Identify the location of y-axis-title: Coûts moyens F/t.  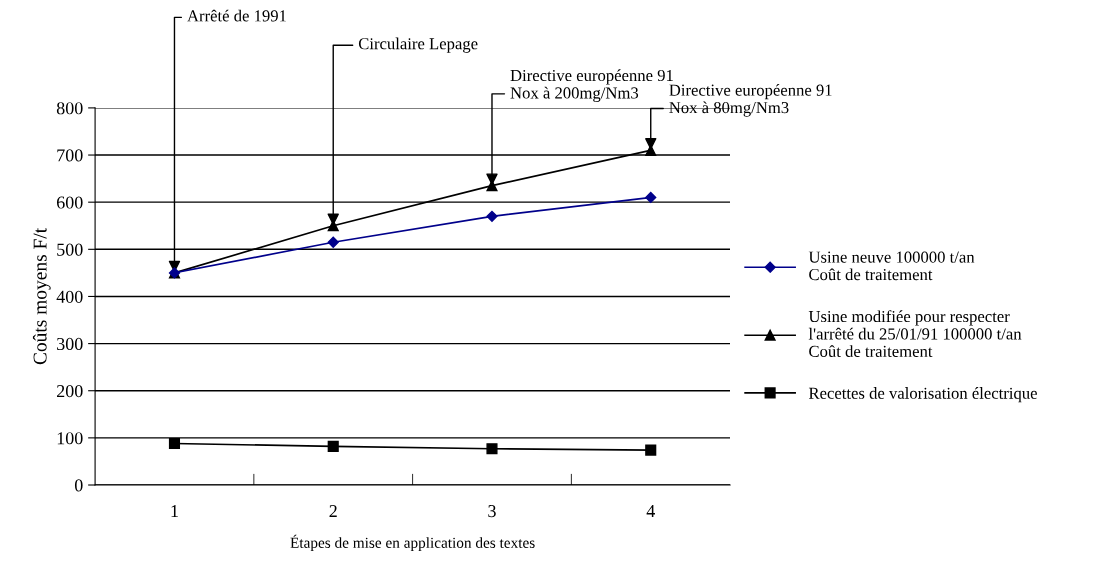
(41, 296).